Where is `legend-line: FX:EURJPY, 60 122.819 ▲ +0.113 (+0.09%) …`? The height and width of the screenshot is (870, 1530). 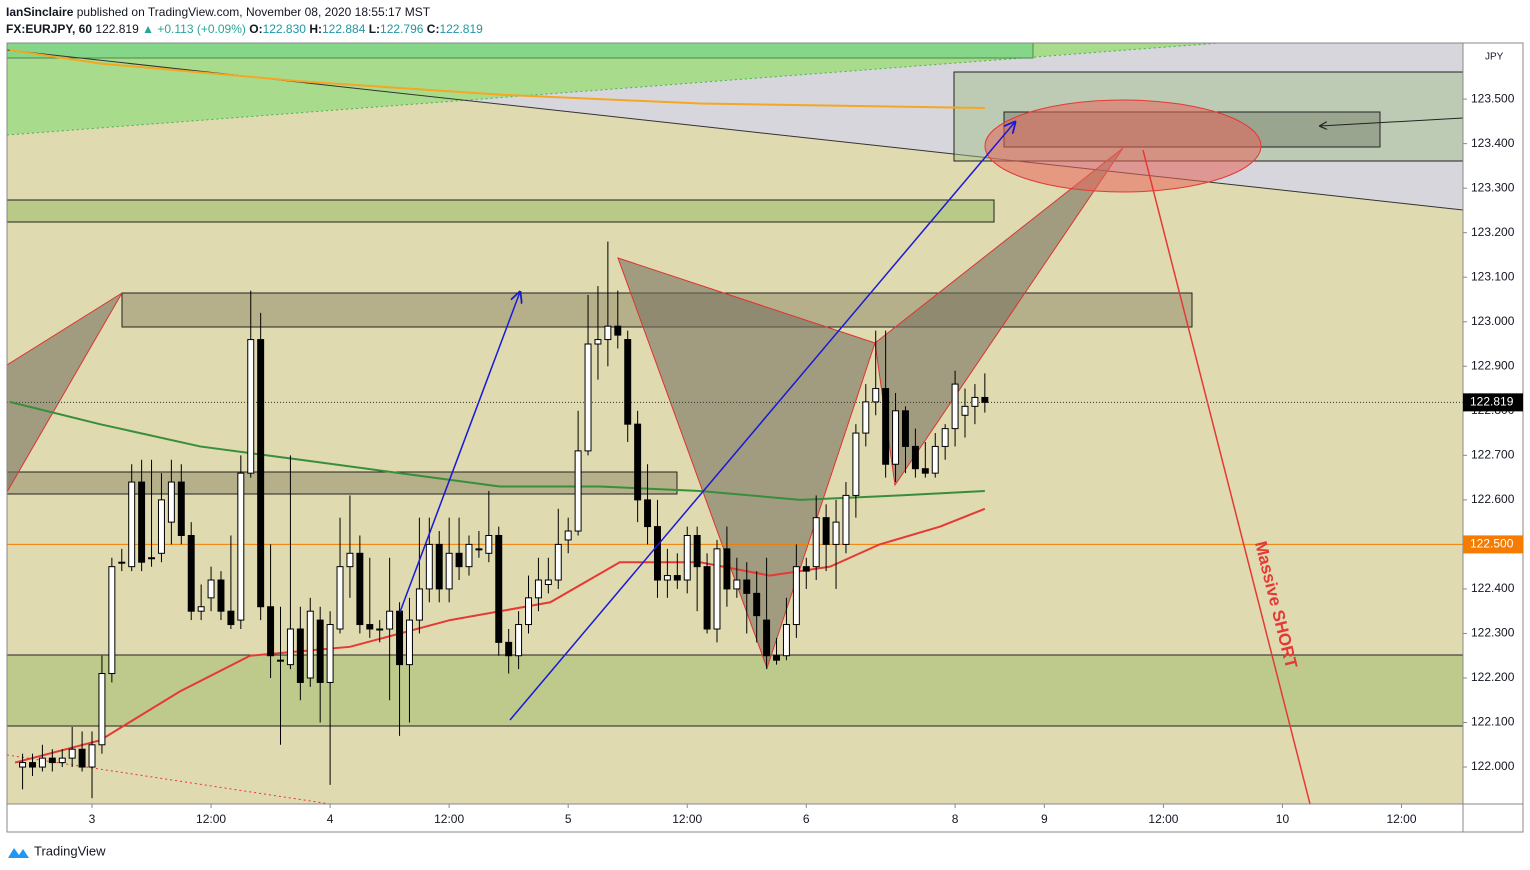
legend-line: FX:EURJPY, 60 122.819 ▲ +0.113 (+0.09%) … is located at coordinates (244, 29).